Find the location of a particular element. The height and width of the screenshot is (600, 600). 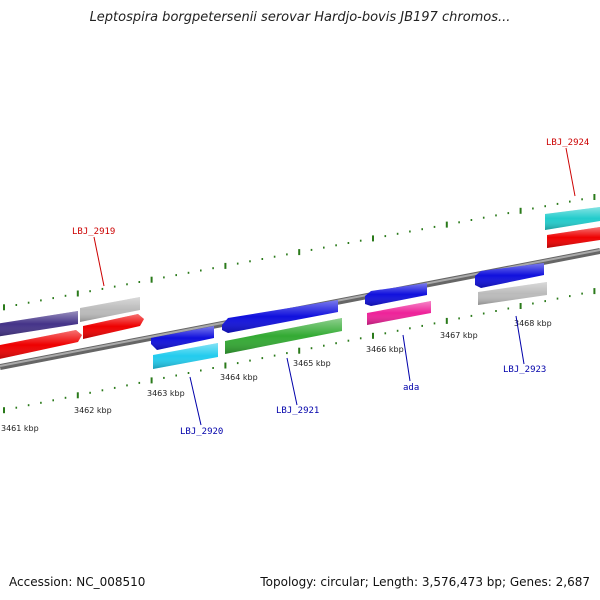

gene-label-lbj-2919: LBJ_2919 is located at coordinates (93, 232).